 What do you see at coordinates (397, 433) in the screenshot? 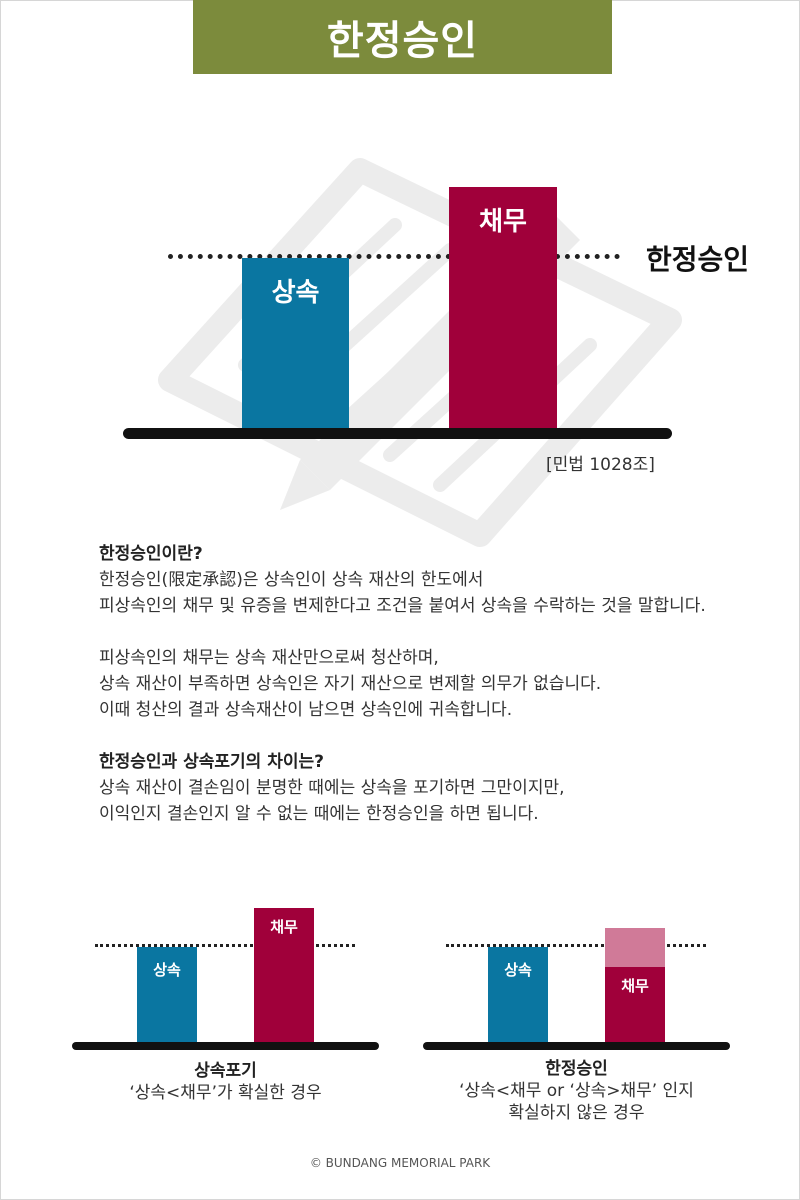
I see `main-baseline` at bounding box center [397, 433].